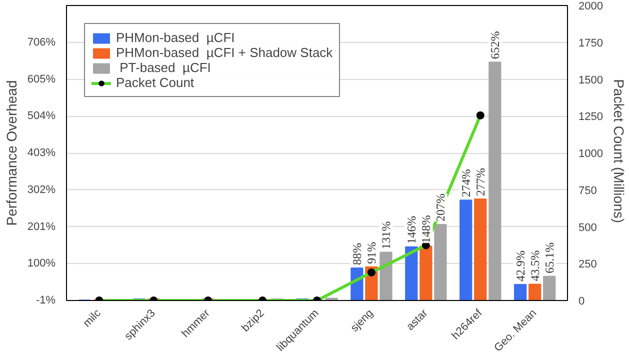 Image resolution: width=629 pixels, height=361 pixels. What do you see at coordinates (590, 80) in the screenshot?
I see `y2-tick-label: 1500` at bounding box center [590, 80].